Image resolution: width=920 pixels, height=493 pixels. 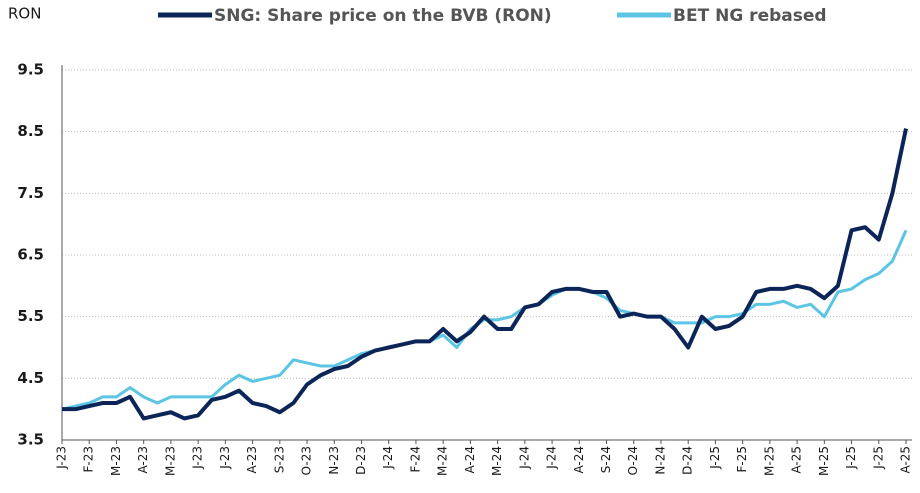 What do you see at coordinates (30, 131) in the screenshot?
I see `y-tick-label: 8.5` at bounding box center [30, 131].